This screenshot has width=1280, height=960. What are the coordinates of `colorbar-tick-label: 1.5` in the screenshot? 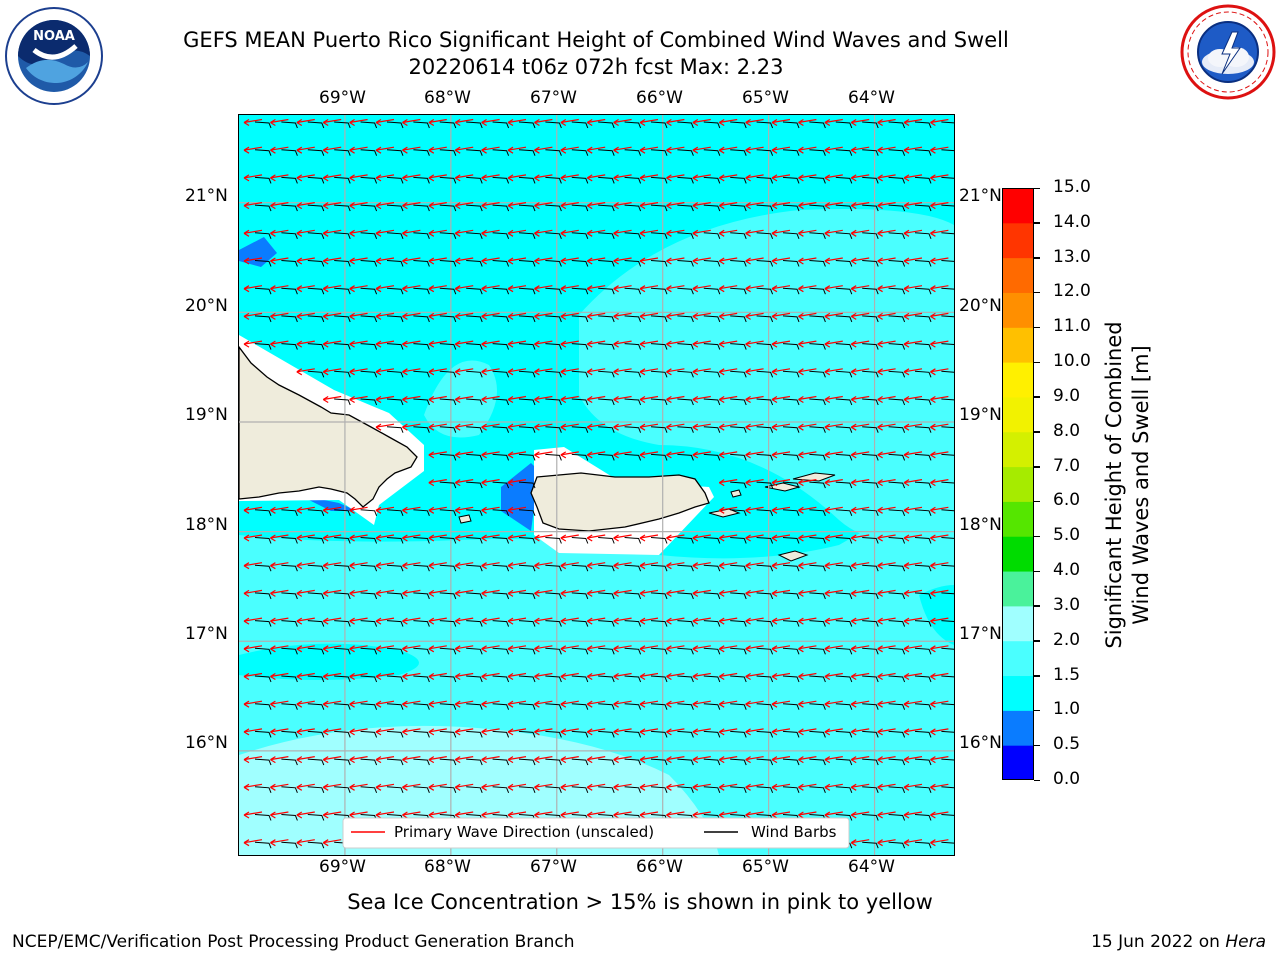 It's located at (1067, 674).